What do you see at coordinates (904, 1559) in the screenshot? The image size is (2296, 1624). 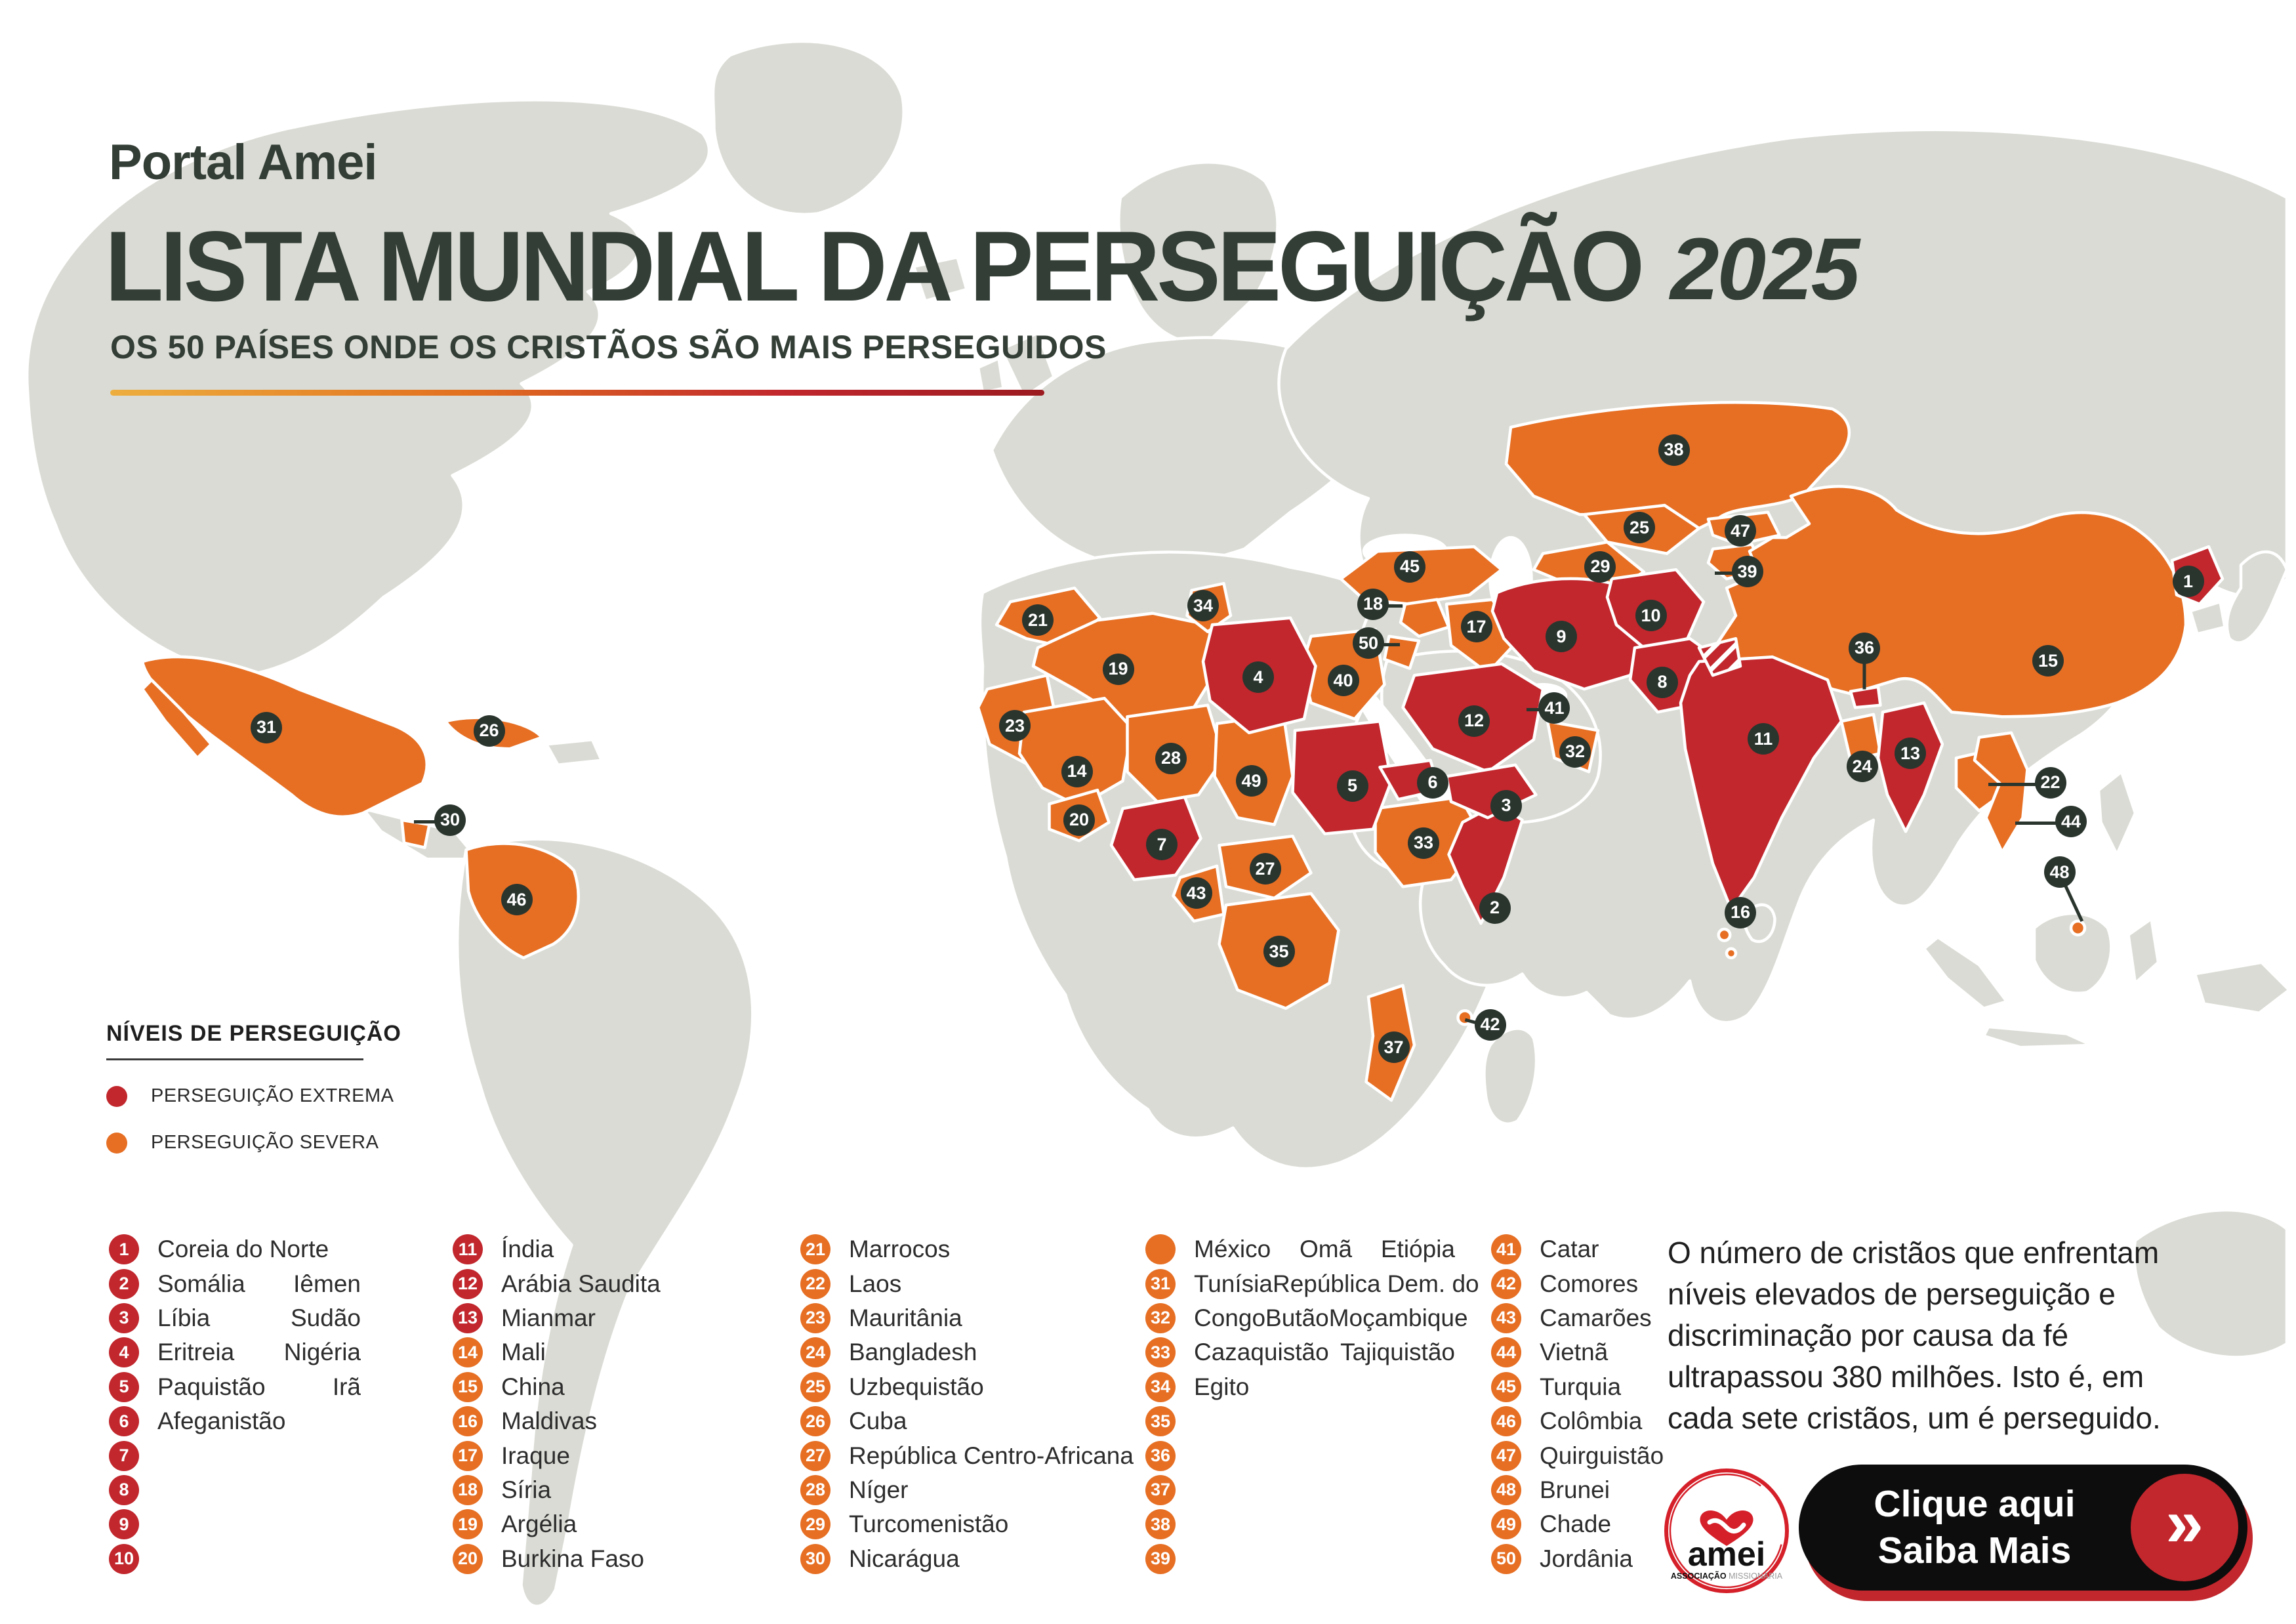 I see `rank-label: Nicarágua` at bounding box center [904, 1559].